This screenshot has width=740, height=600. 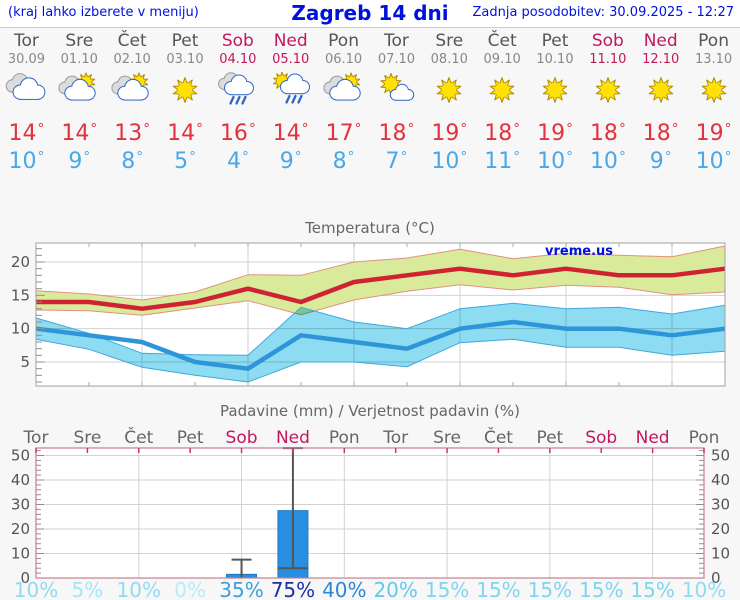 I want to click on precip-day-label: Tor, so click(x=36, y=438).